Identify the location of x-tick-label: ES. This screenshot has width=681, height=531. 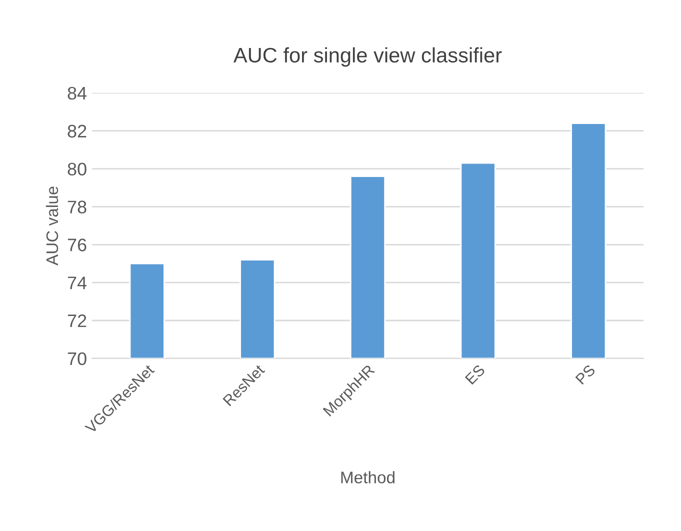
(475, 374).